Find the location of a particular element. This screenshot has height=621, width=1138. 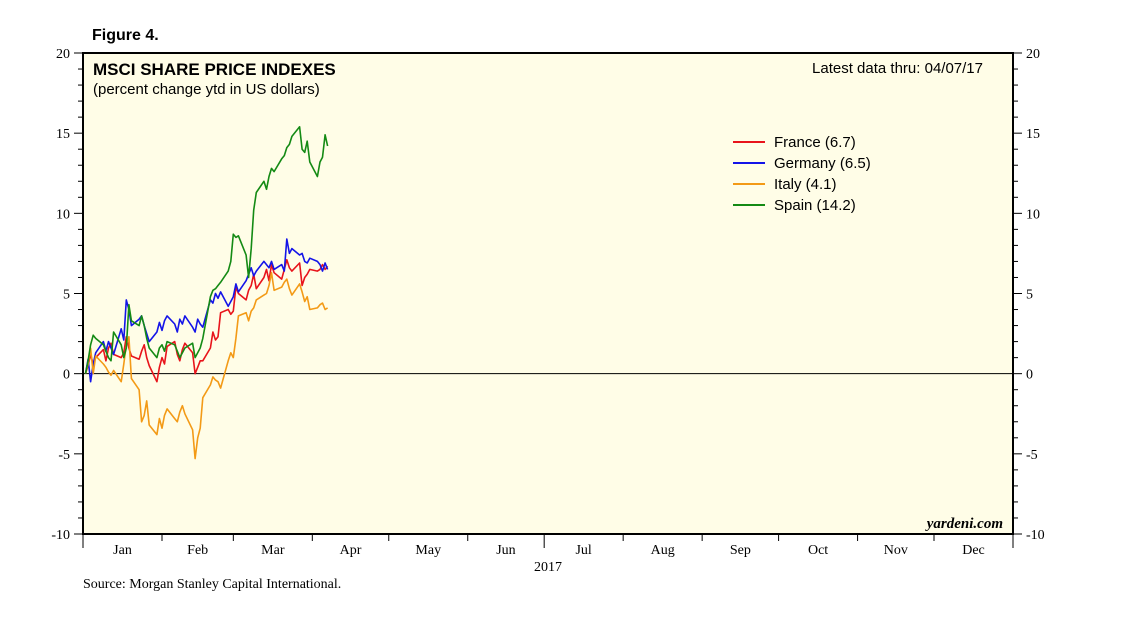

x-tick-label: Nov is located at coordinates (896, 550).